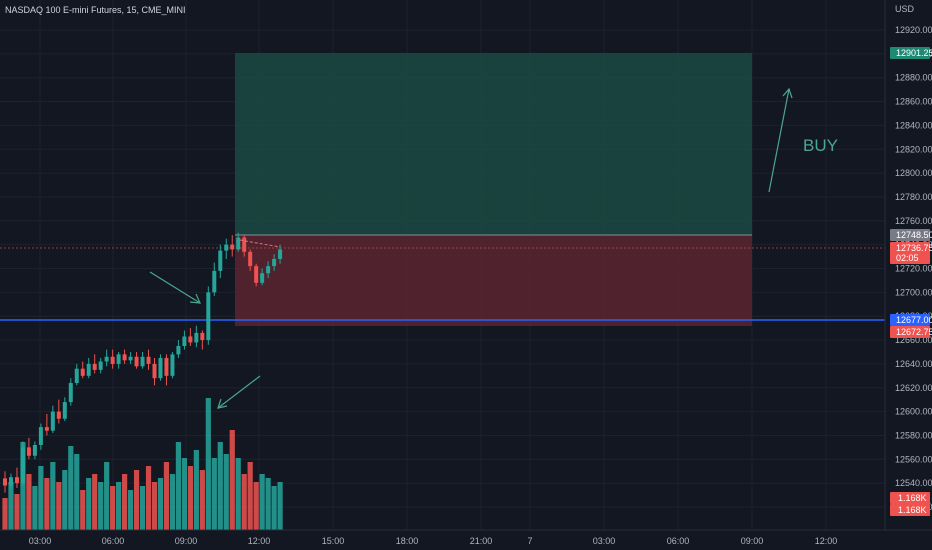 The height and width of the screenshot is (550, 932). Describe the element at coordinates (913, 435) in the screenshot. I see `price-tick-label: 12580.00` at that location.